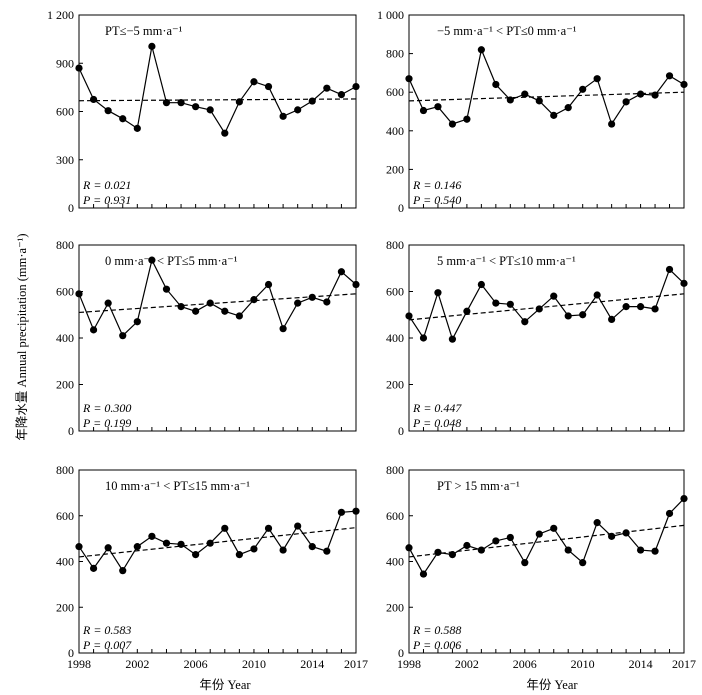 This screenshot has width=702, height=695. Describe the element at coordinates (436, 185) in the screenshot. I see `r-value: R = 0.146` at that location.